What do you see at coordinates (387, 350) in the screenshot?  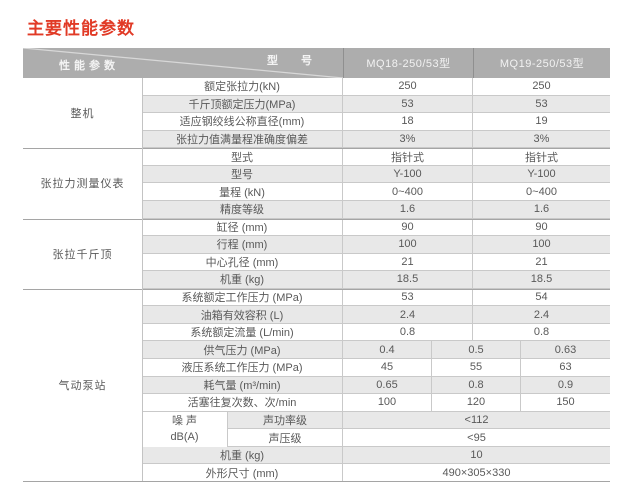 I see `value-cell: 0.4` at bounding box center [387, 350].